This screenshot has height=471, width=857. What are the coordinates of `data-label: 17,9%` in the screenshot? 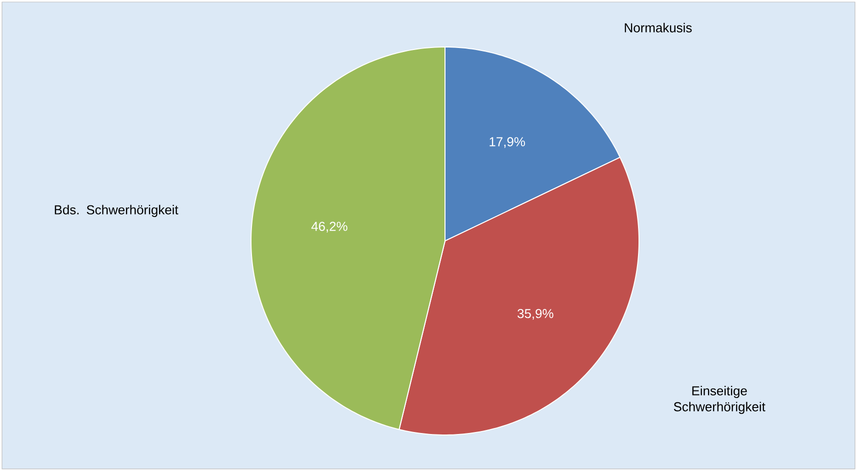 It's located at (507, 142).